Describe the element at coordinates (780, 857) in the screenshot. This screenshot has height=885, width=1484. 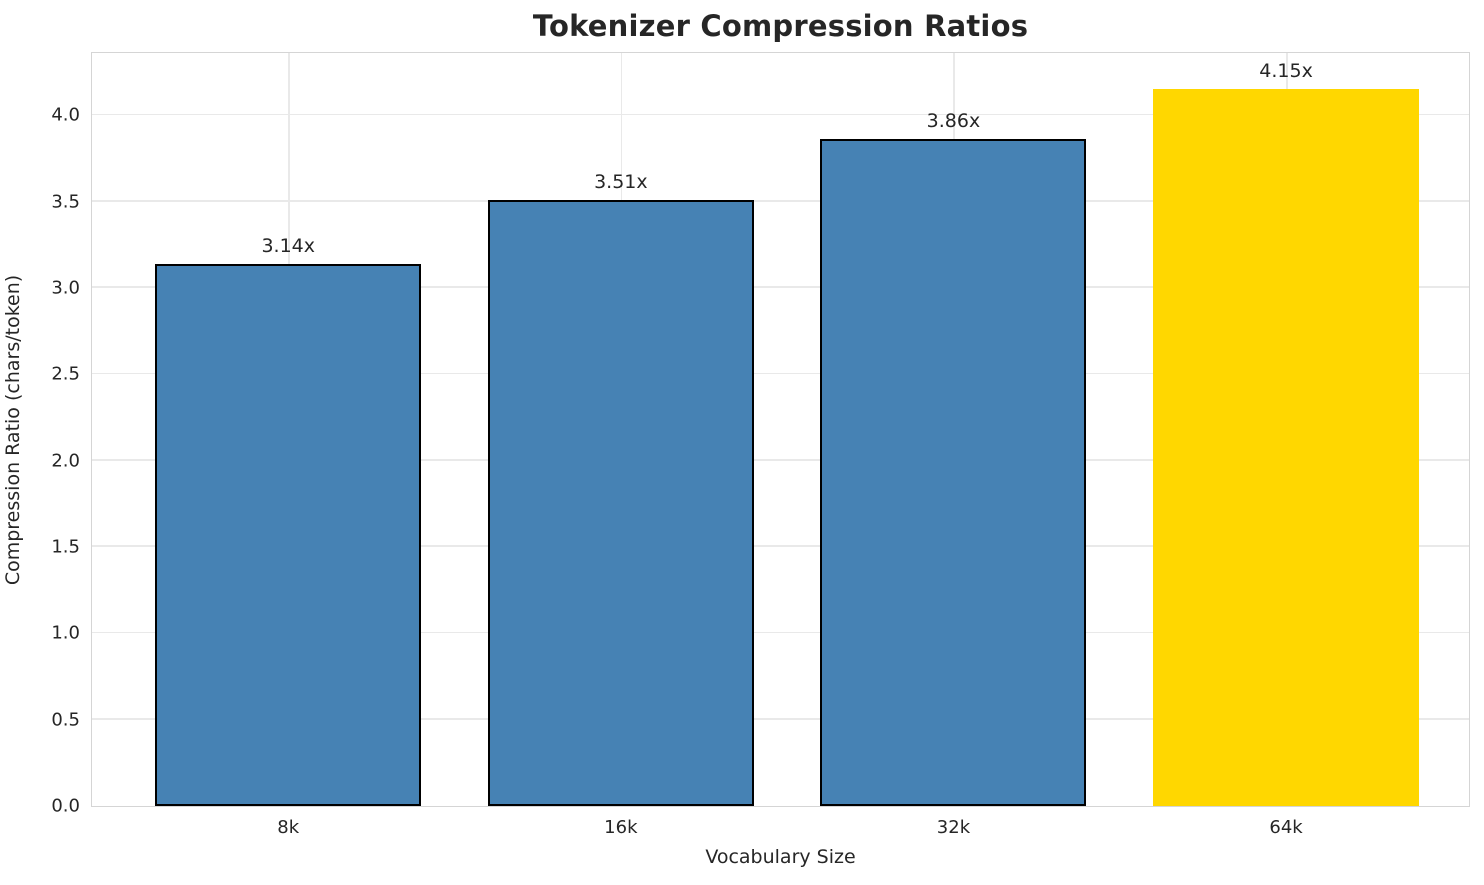
I see `x-axis-label: Vocabulary Size` at that location.